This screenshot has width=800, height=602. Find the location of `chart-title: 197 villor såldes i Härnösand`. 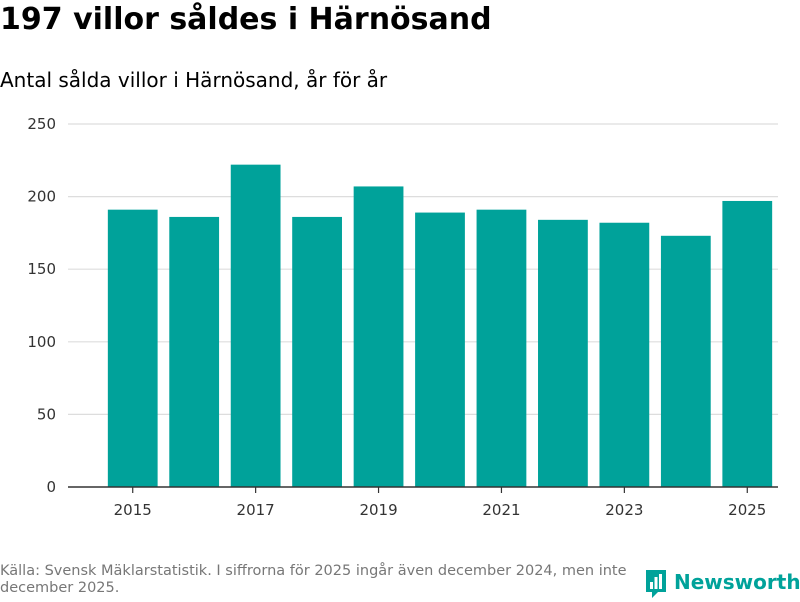

chart-title: 197 villor såldes i Härnösand is located at coordinates (246, 19).